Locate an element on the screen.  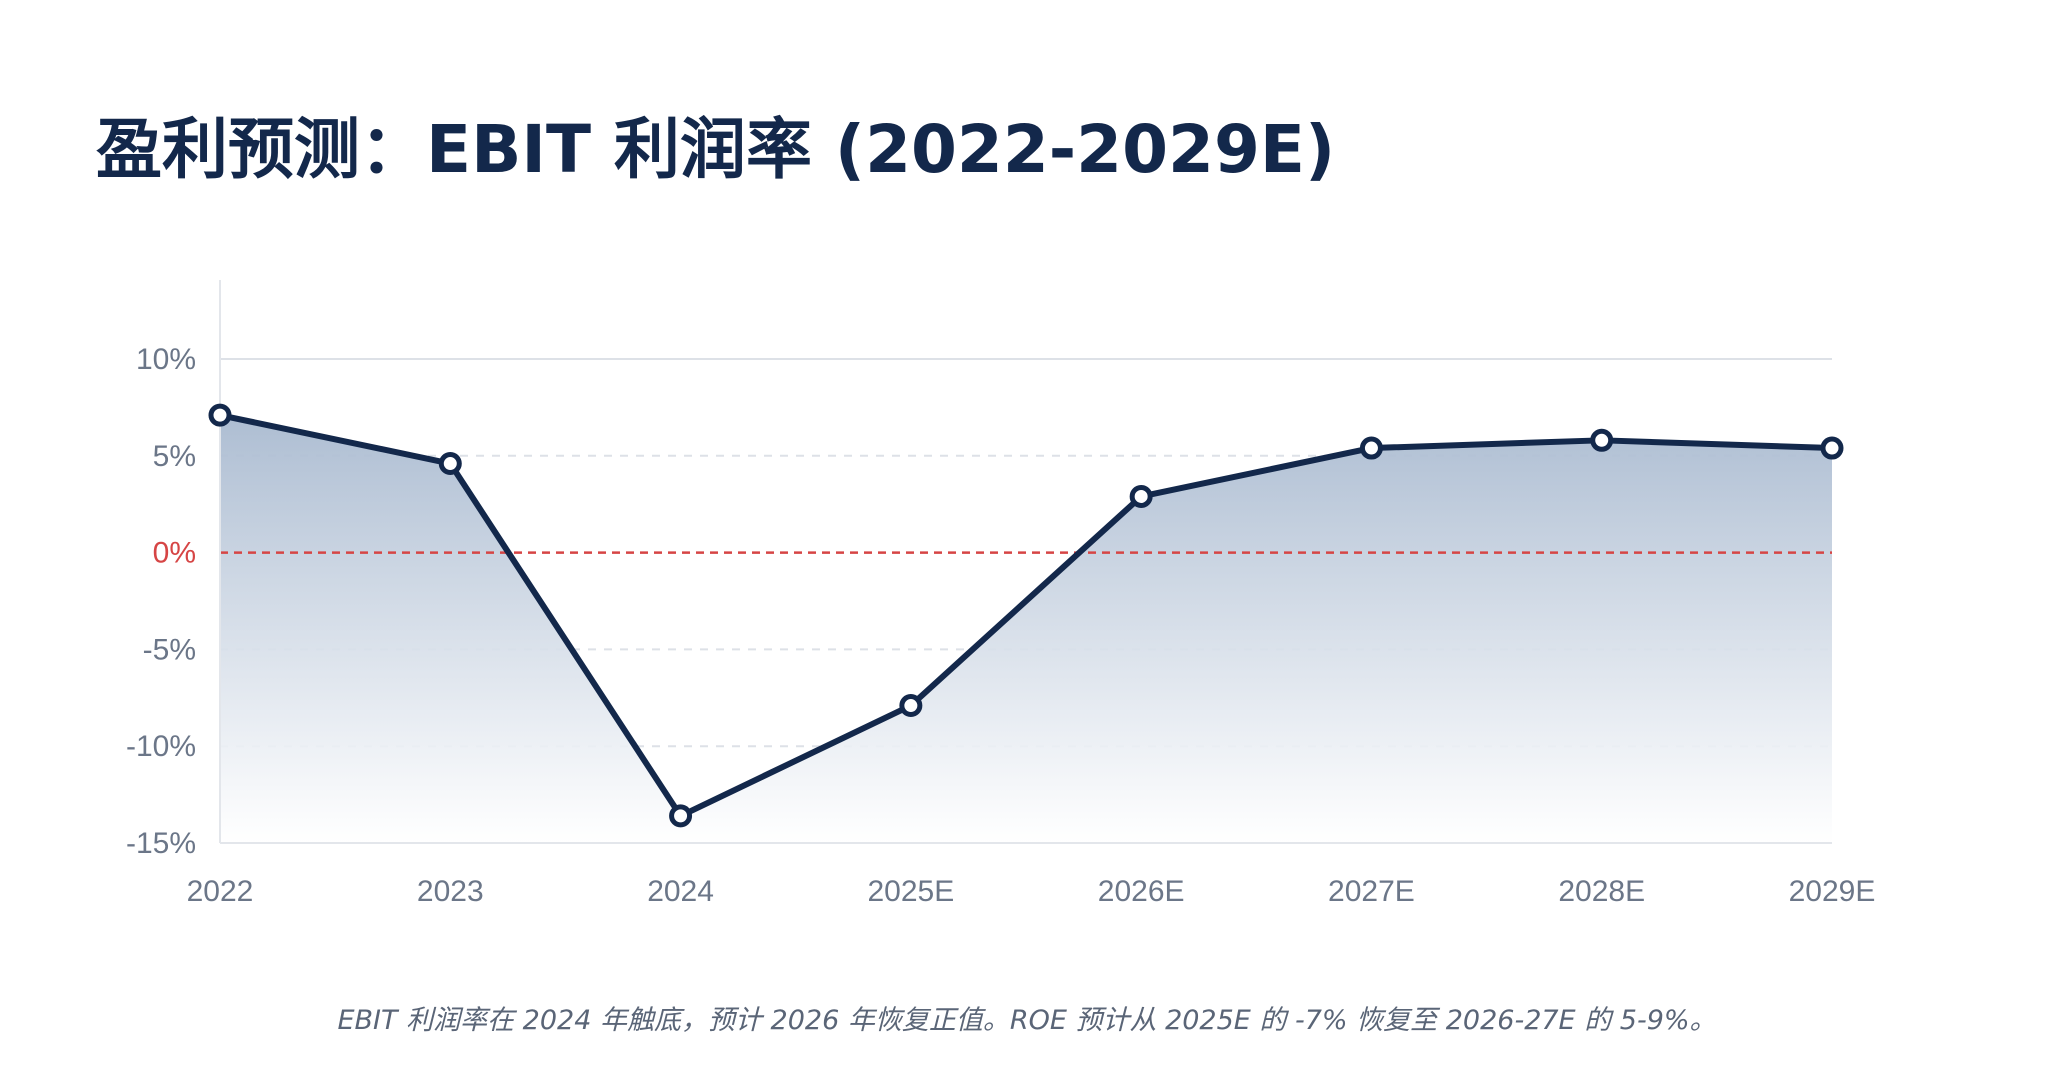
y-tick-label: 10% is located at coordinates (166, 359).